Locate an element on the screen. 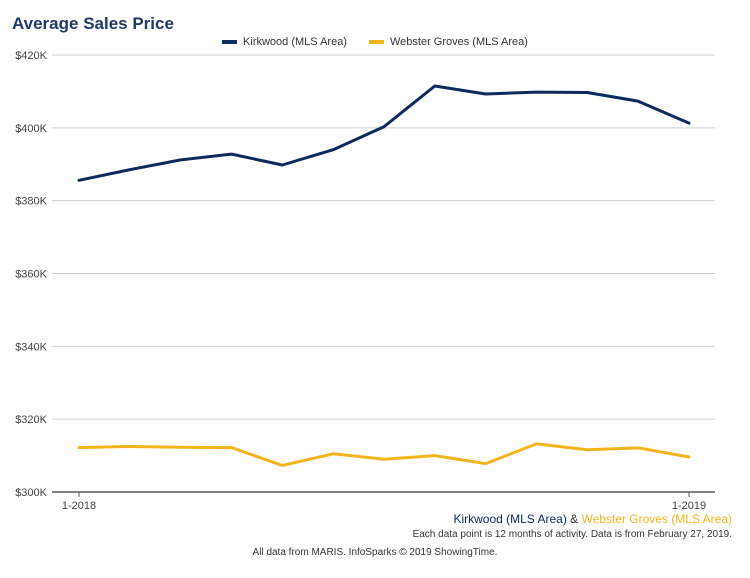 The width and height of the screenshot is (750, 578). legend-item-webster-groves: Webster Groves (MLS Area) is located at coordinates (448, 42).